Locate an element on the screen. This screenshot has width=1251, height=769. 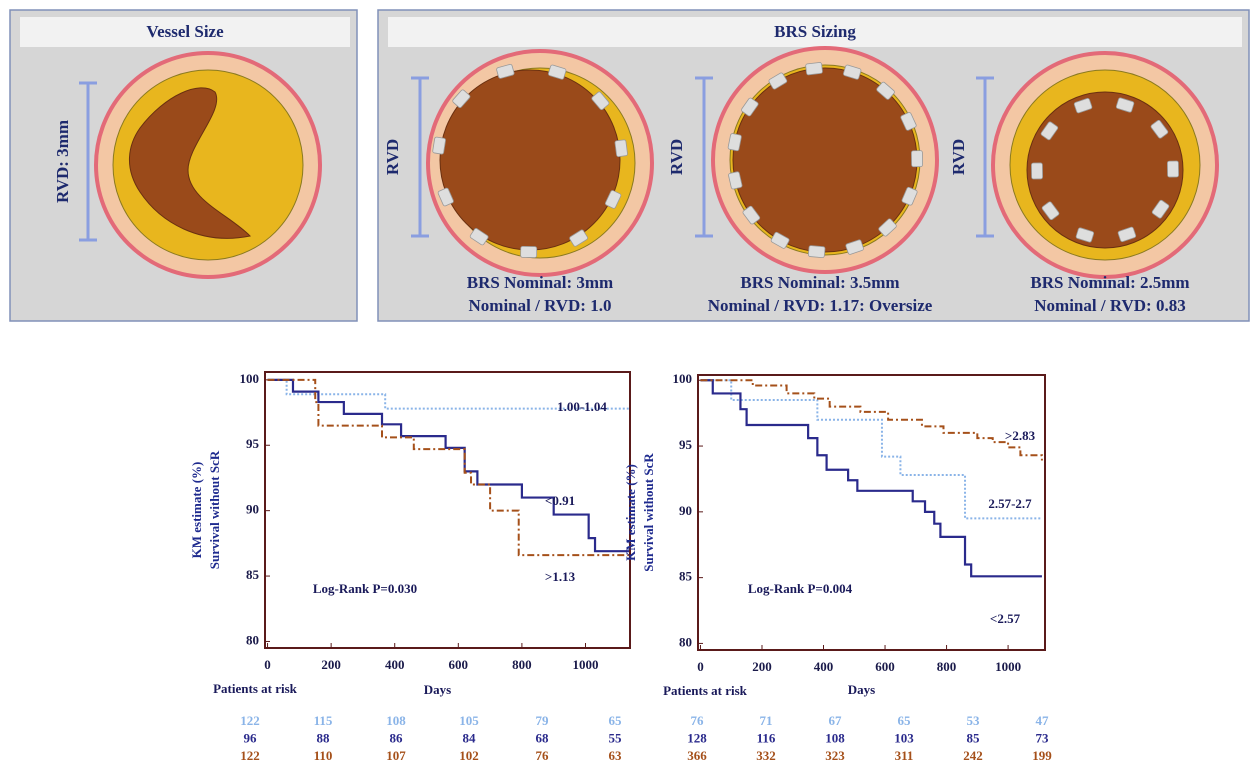
at-risk-count: 84 is located at coordinates (470, 737).